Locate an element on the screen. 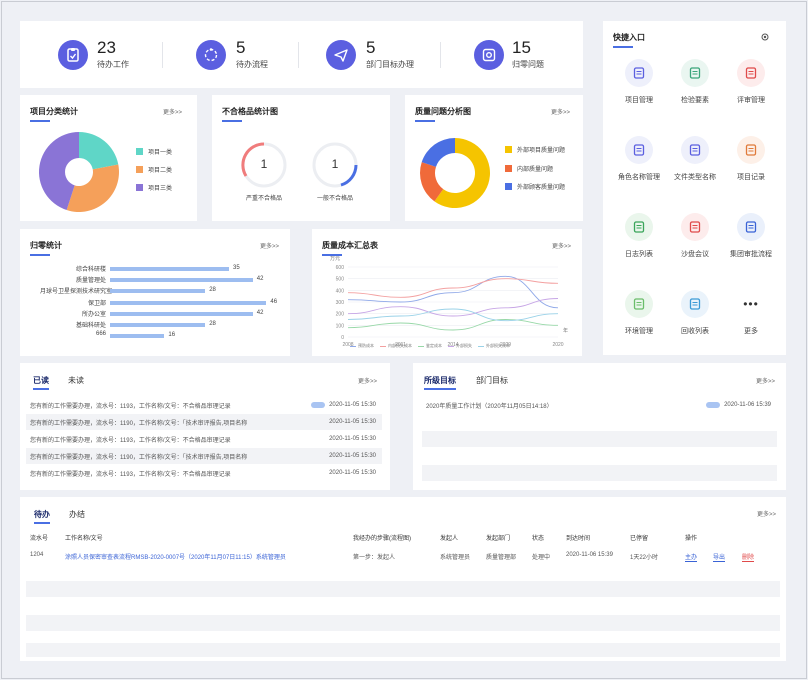  pencil-icon is located at coordinates (751, 150).